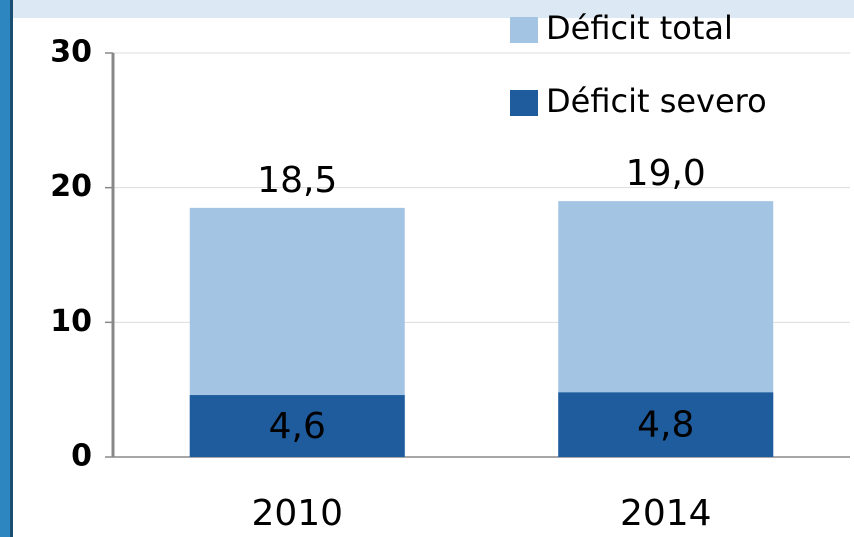 The height and width of the screenshot is (537, 854). I want to click on x-tick-label: 2014, so click(666, 513).